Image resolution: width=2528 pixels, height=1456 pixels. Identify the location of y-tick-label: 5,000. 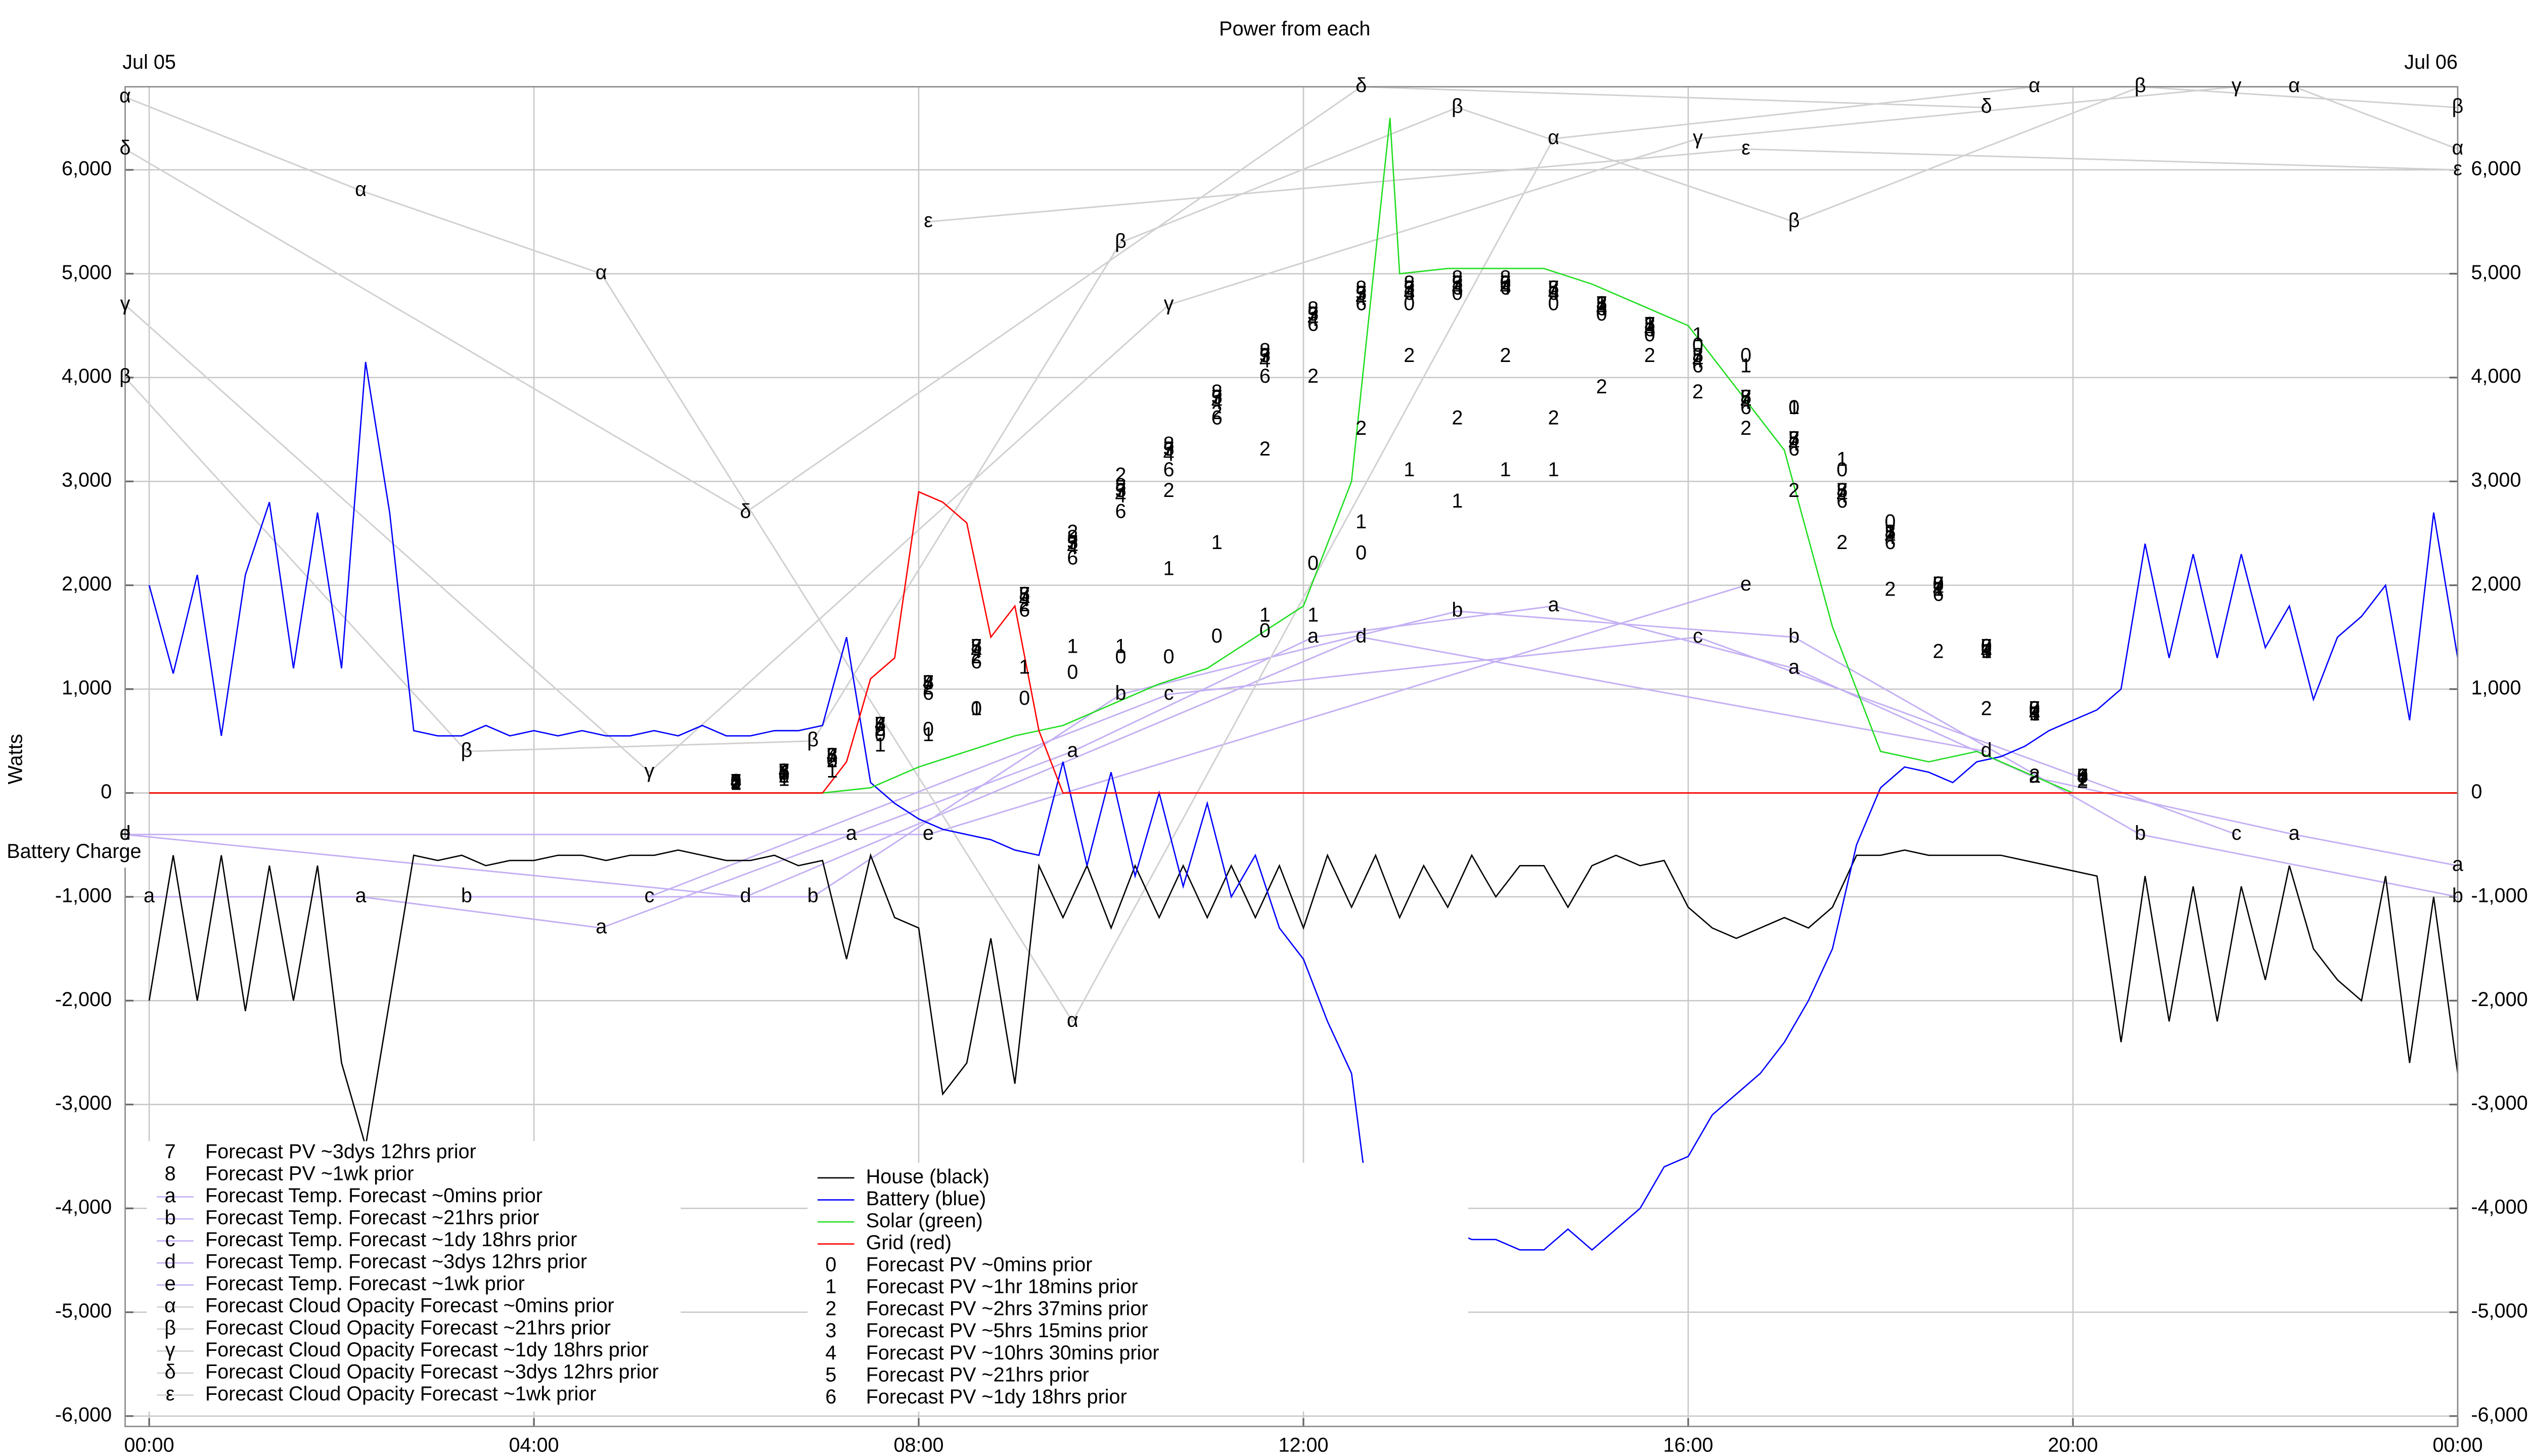
(2496, 272).